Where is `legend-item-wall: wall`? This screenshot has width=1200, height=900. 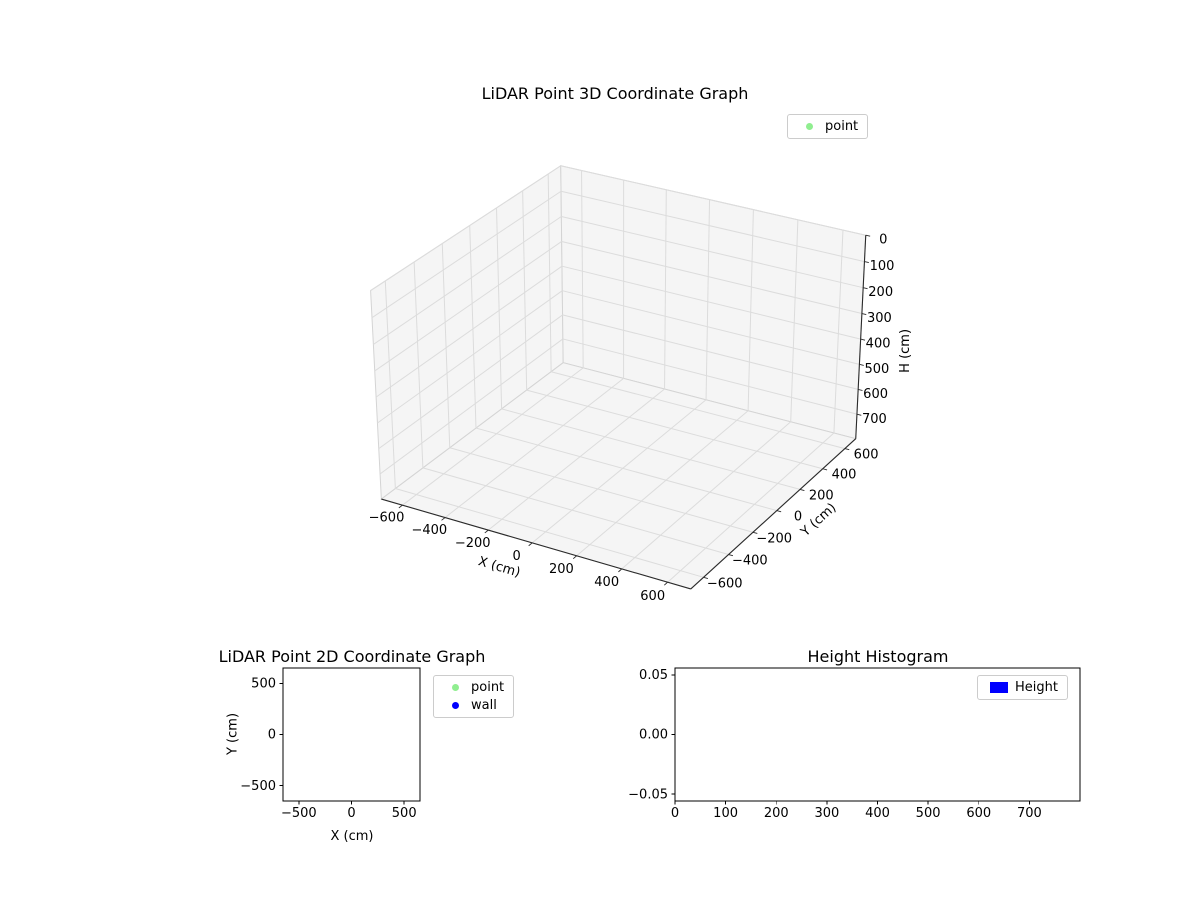 legend-item-wall: wall is located at coordinates (473, 705).